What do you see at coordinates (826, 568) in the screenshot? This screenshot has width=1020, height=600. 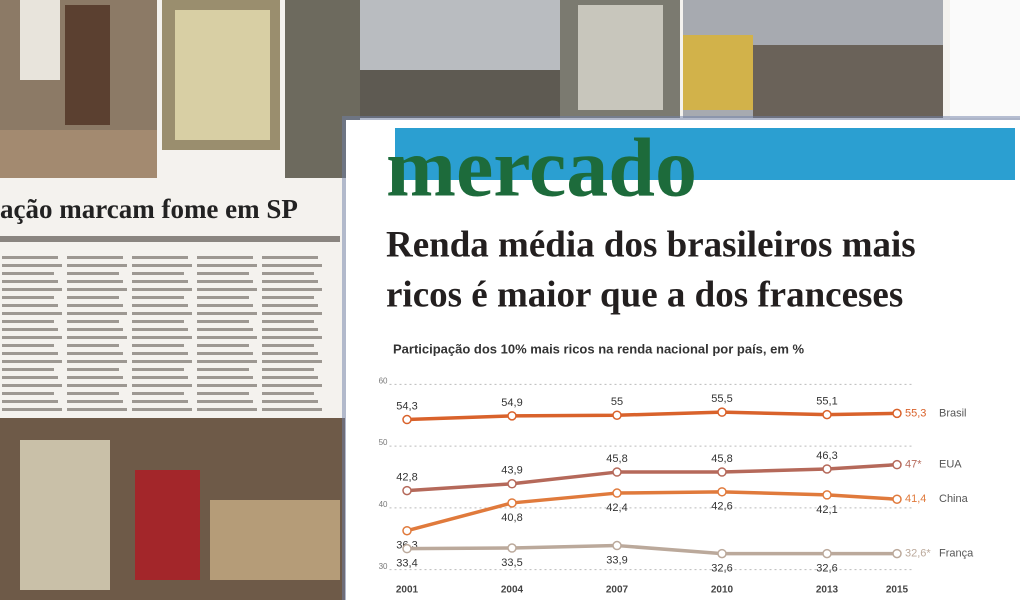 I see `value-label: 32,6` at bounding box center [826, 568].